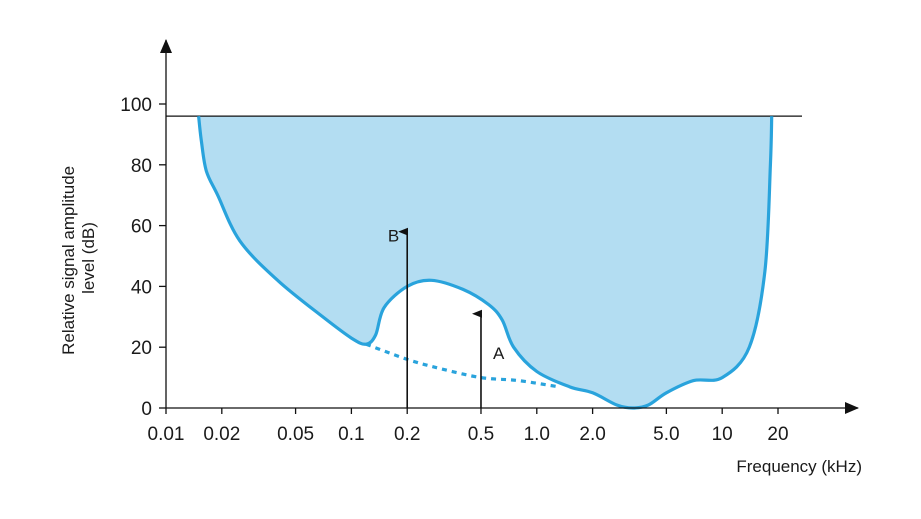  Describe the element at coordinates (146, 409) in the screenshot. I see `y-tick-label: 0` at that location.